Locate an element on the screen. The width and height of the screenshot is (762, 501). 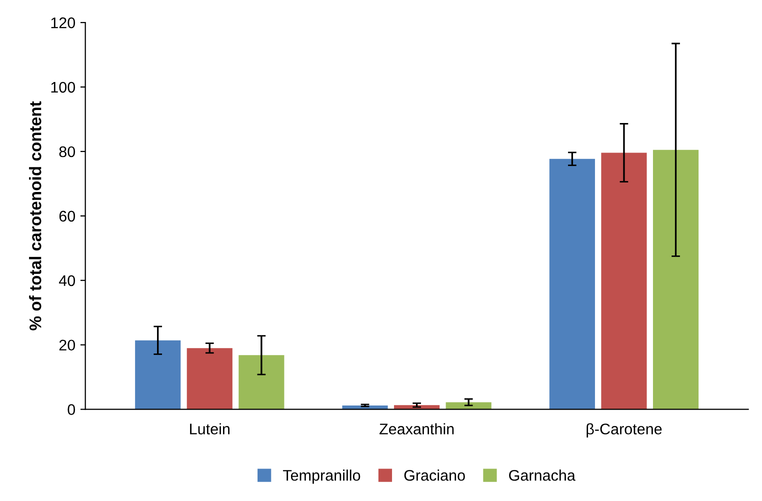
y-tick-label: 120 is located at coordinates (63, 22).